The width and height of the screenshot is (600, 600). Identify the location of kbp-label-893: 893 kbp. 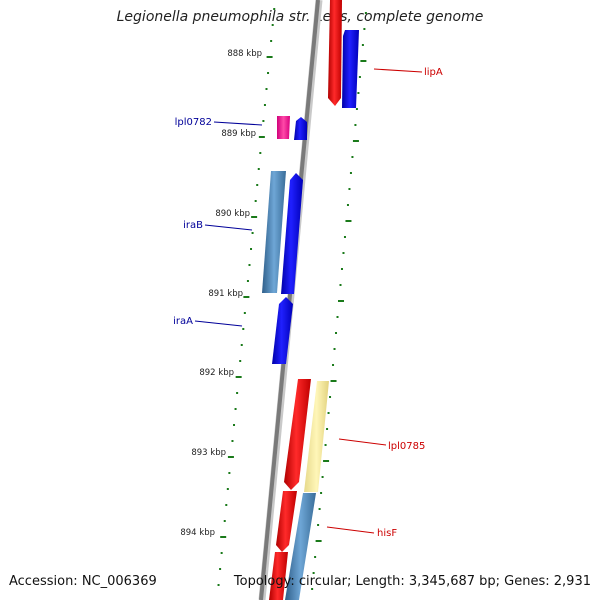
(208, 453).